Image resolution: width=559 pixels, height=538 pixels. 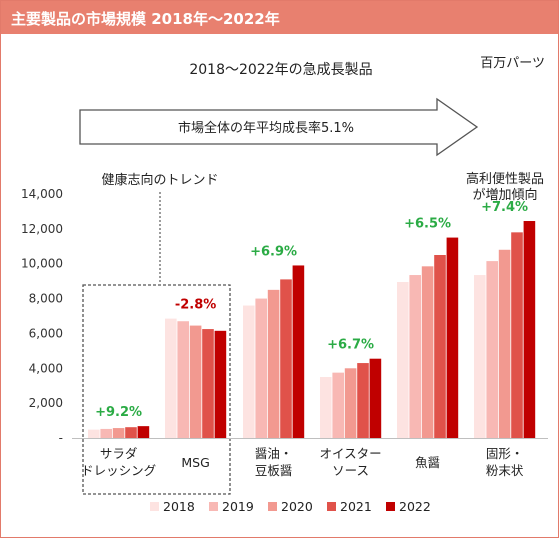 What do you see at coordinates (390, 506) in the screenshot?
I see `legend-swatch-2022` at bounding box center [390, 506].